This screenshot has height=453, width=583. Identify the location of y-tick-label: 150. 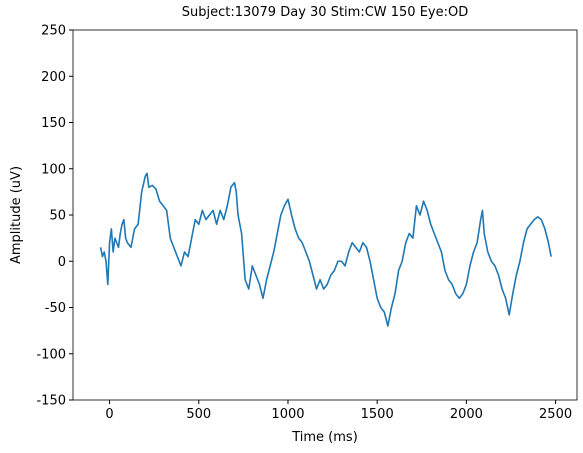
(53, 123).